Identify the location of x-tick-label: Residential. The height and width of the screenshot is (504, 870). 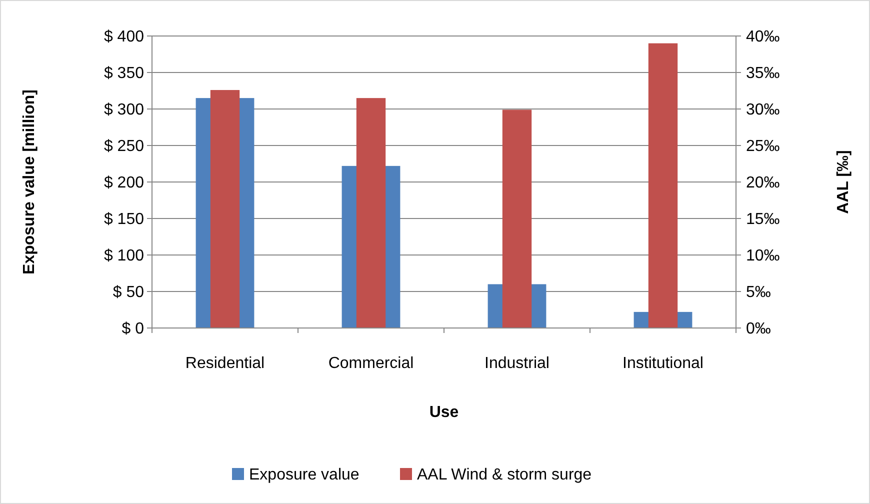
(225, 363).